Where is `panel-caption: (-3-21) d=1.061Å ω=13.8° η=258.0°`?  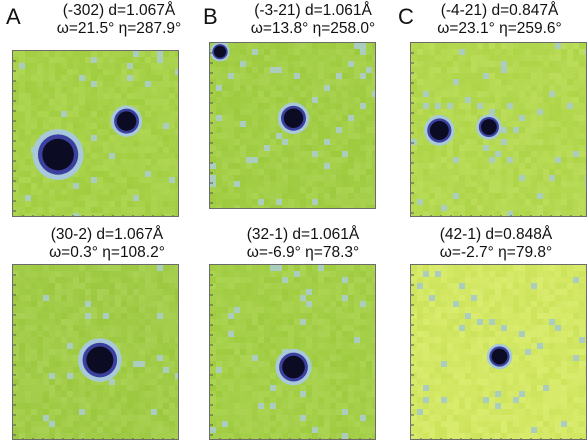
panel-caption: (-3-21) d=1.061Å ω=13.8° η=258.0° is located at coordinates (313, 20).